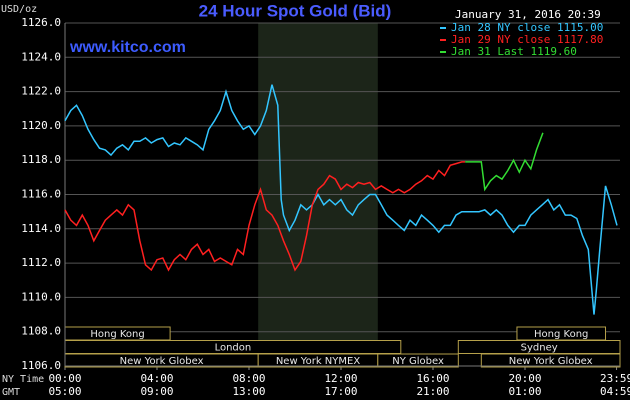 This screenshot has height=400, width=630. I want to click on x-tick-label: 20:00, so click(524, 378).